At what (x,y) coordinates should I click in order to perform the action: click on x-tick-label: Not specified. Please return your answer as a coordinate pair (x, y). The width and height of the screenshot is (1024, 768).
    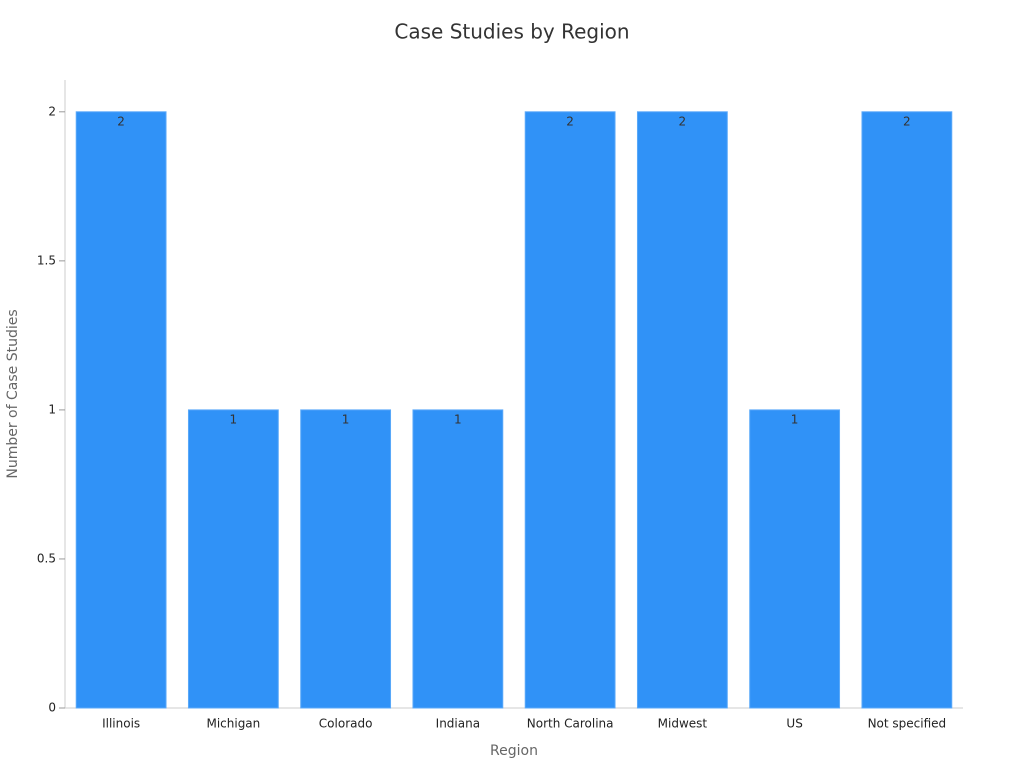
    Looking at the image, I should click on (907, 724).